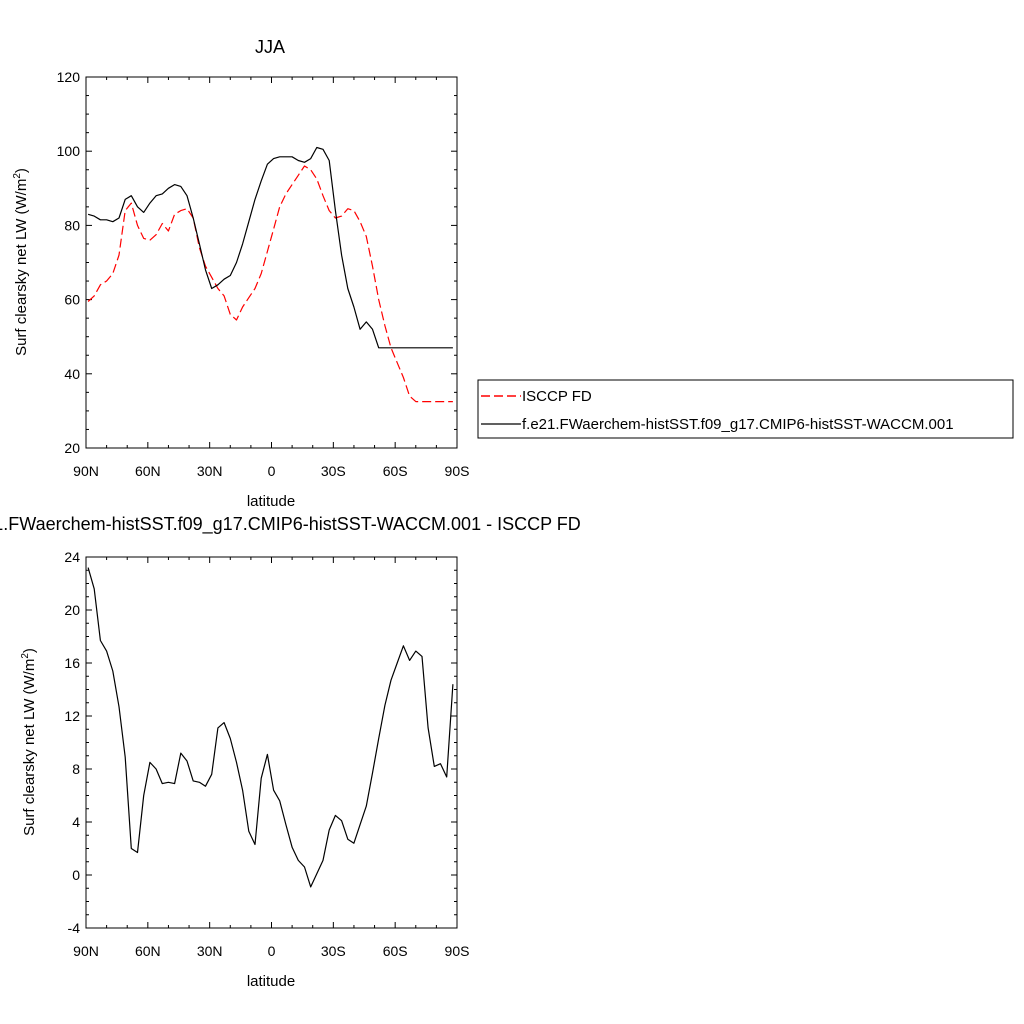 The height and width of the screenshot is (1024, 1024). Describe the element at coordinates (270, 47) in the screenshot. I see `chart-title: JJA` at that location.